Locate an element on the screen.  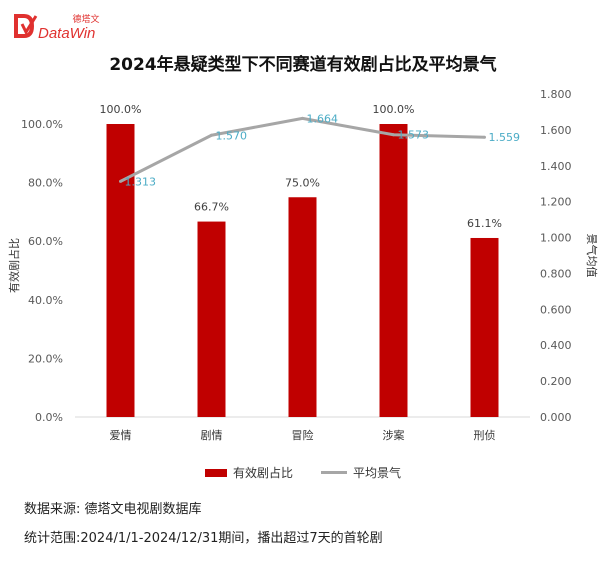
y-right-tick-label: 1.400 is located at coordinates (556, 166).